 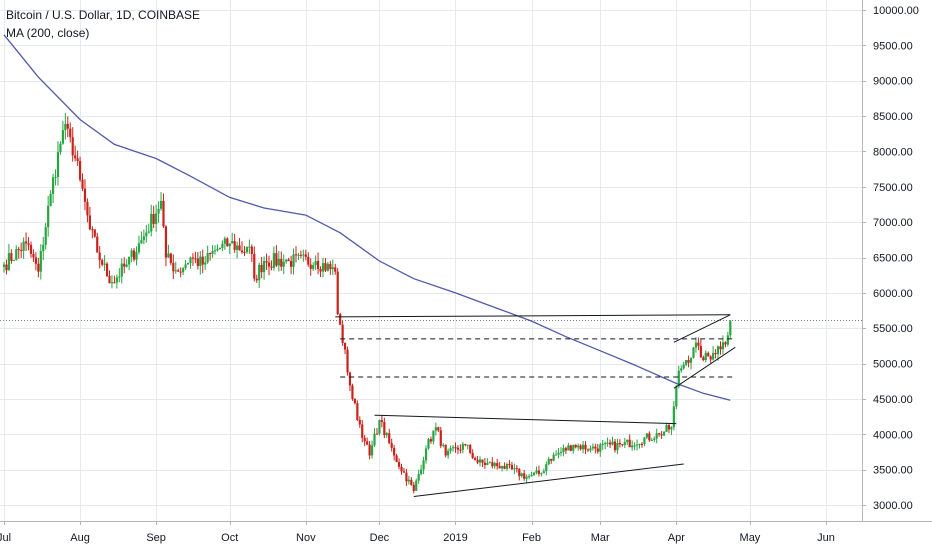 I want to click on x-tick-label: Oct, so click(x=229, y=538).